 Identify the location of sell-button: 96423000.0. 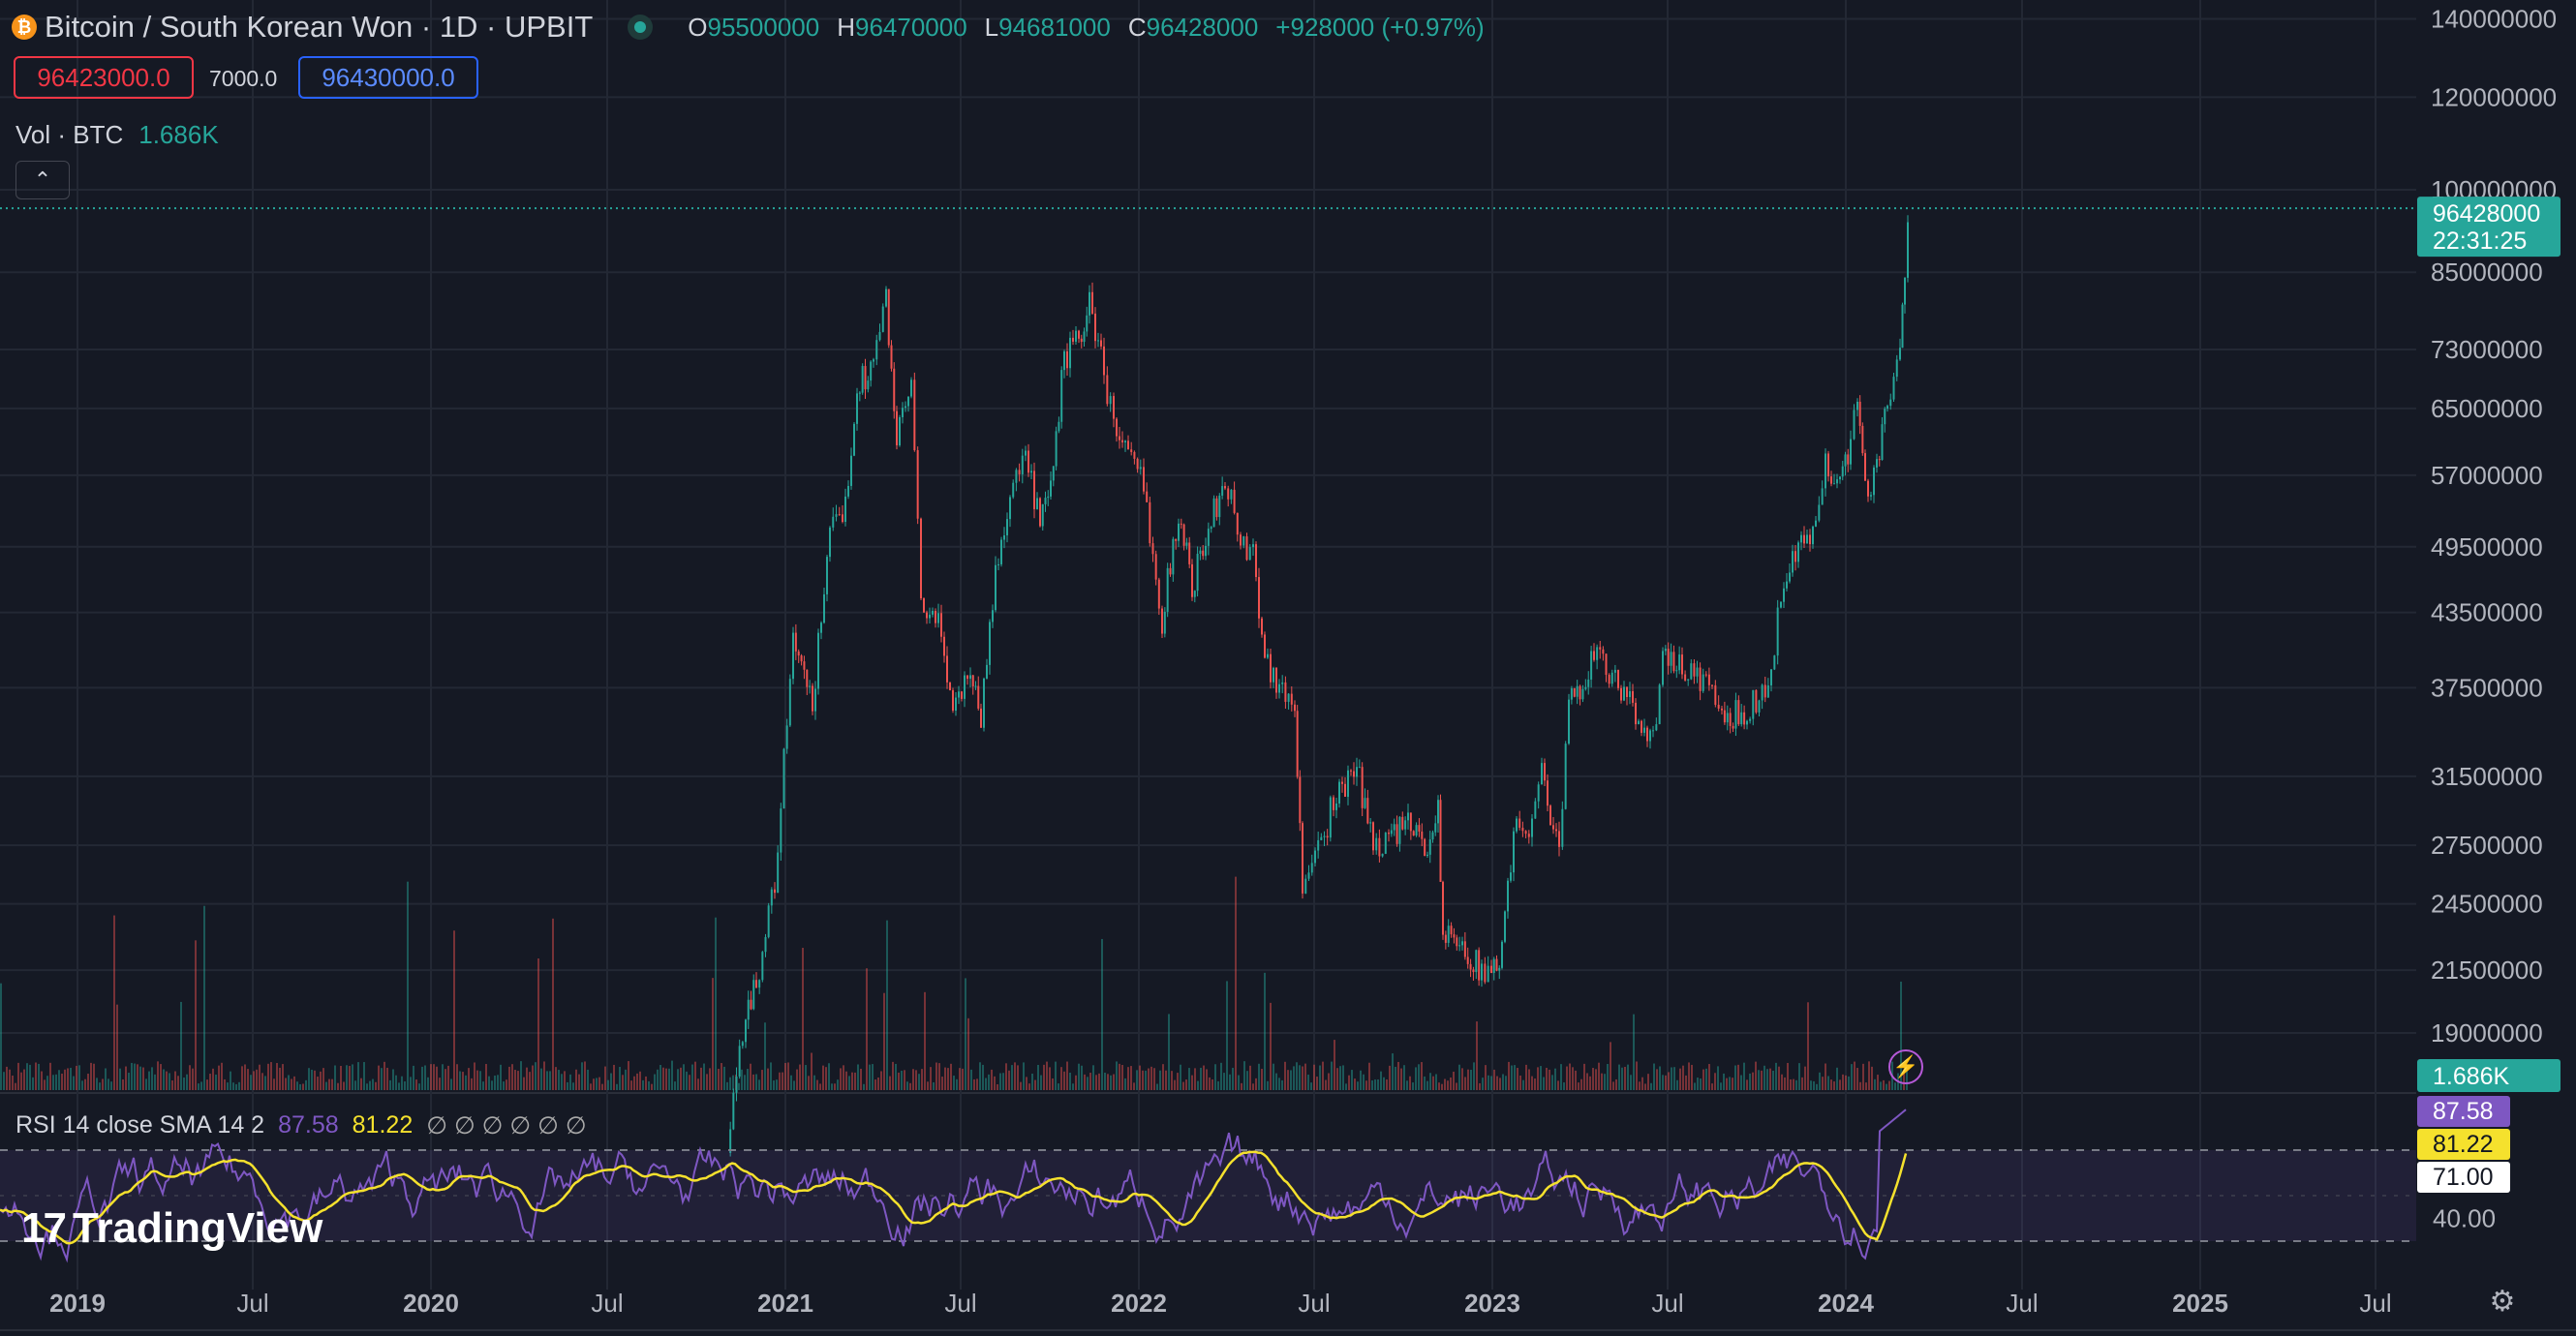
(104, 78).